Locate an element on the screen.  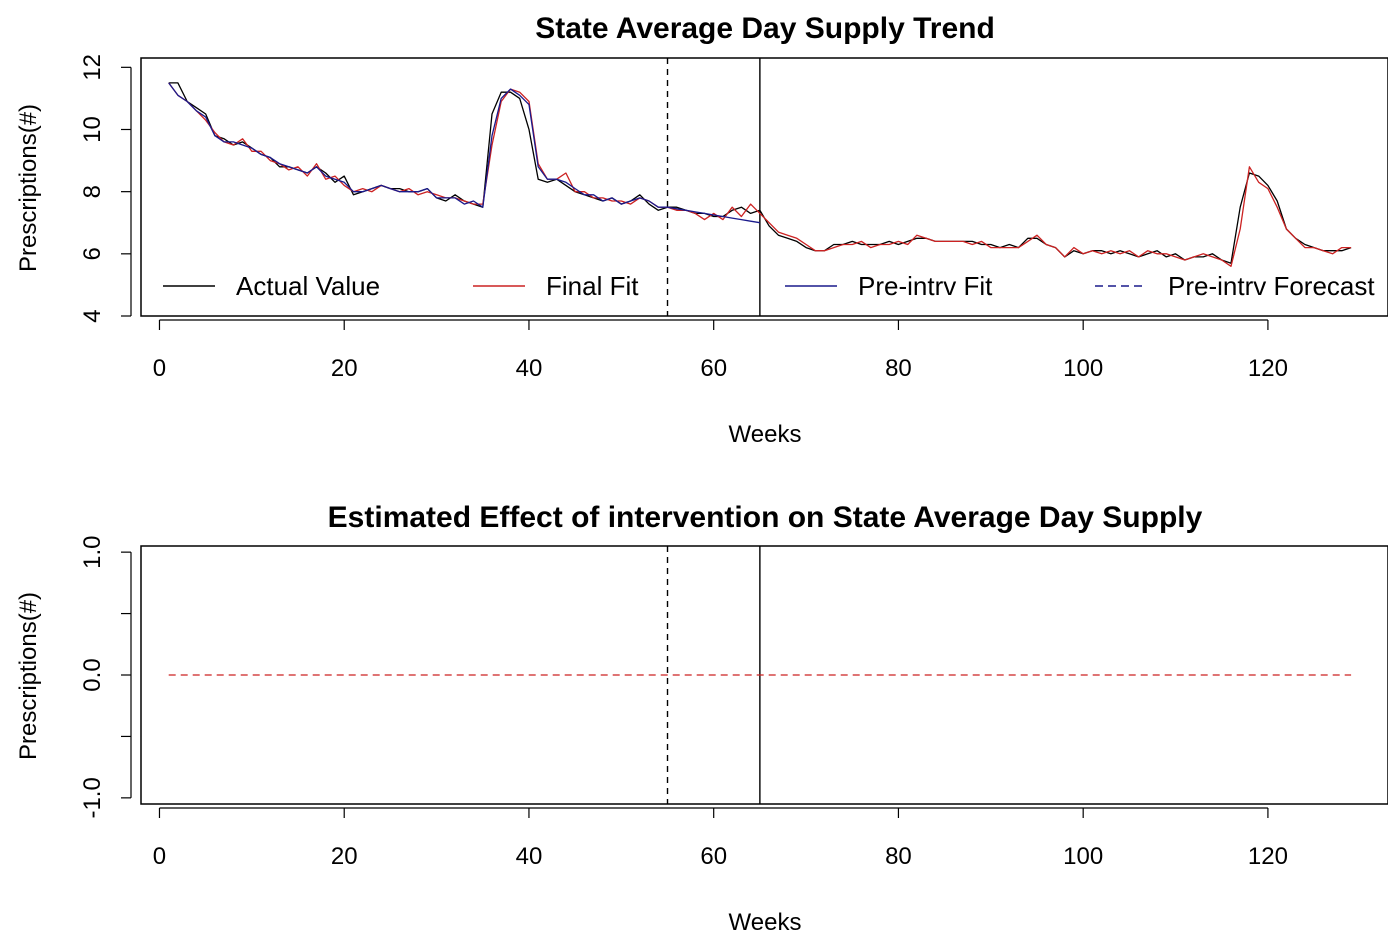
legend-label: Final Fit is located at coordinates (592, 286).